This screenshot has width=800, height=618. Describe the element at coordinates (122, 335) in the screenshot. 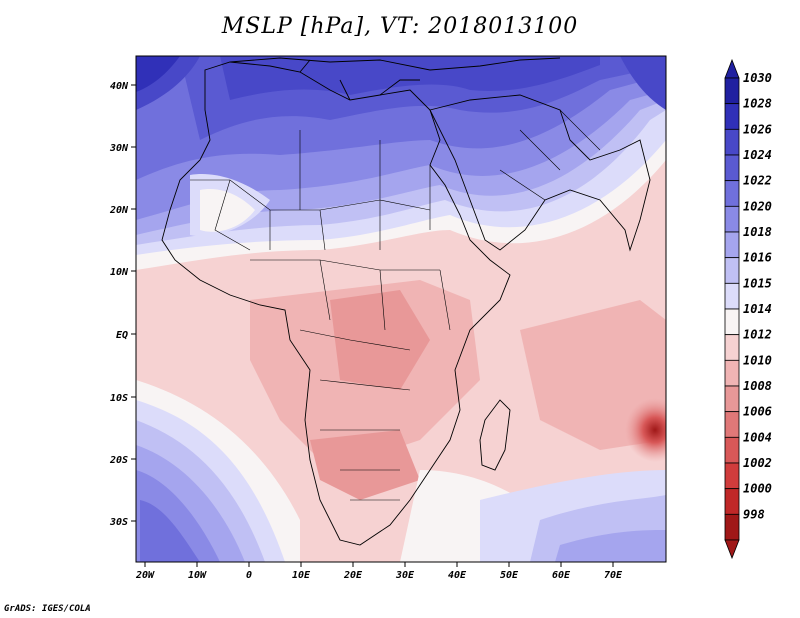

I see `lat-label-eq: EQ` at that location.